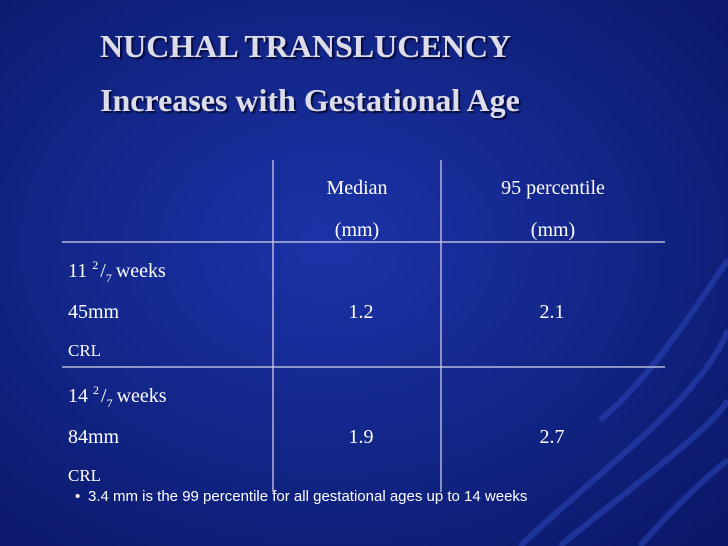  I want to click on title-line1: NUCHAL TRANSLUCENCY, so click(305, 46).